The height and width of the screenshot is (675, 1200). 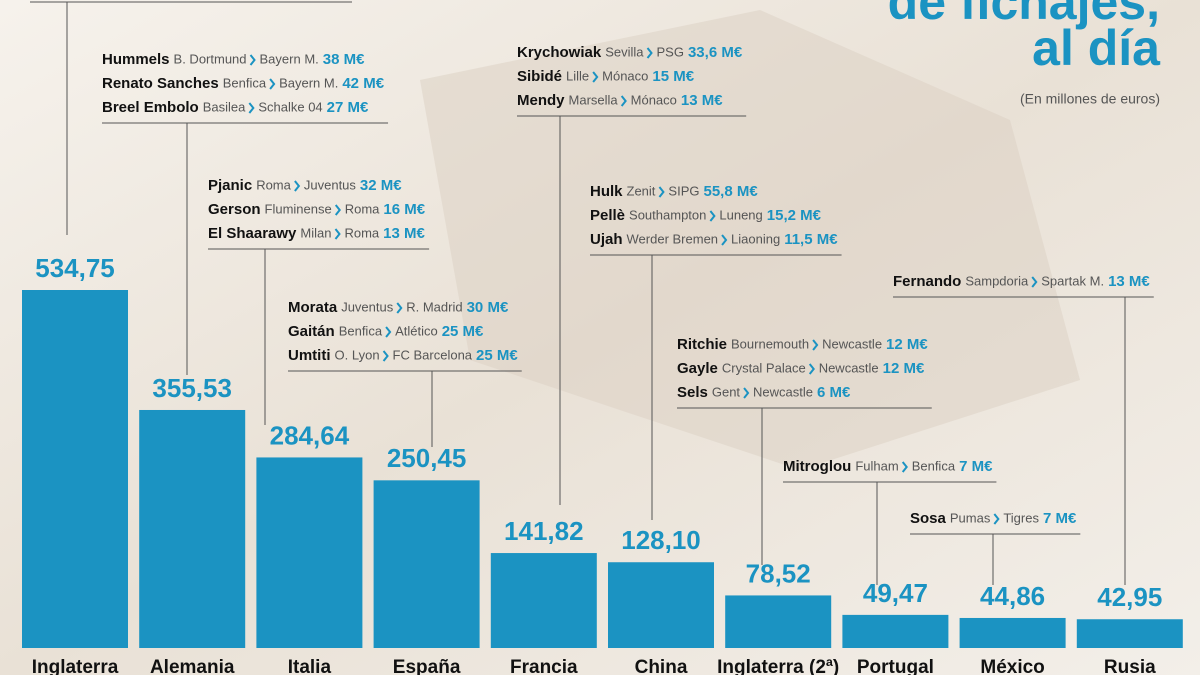 I want to click on value-label: 284,64, so click(x=310, y=435).